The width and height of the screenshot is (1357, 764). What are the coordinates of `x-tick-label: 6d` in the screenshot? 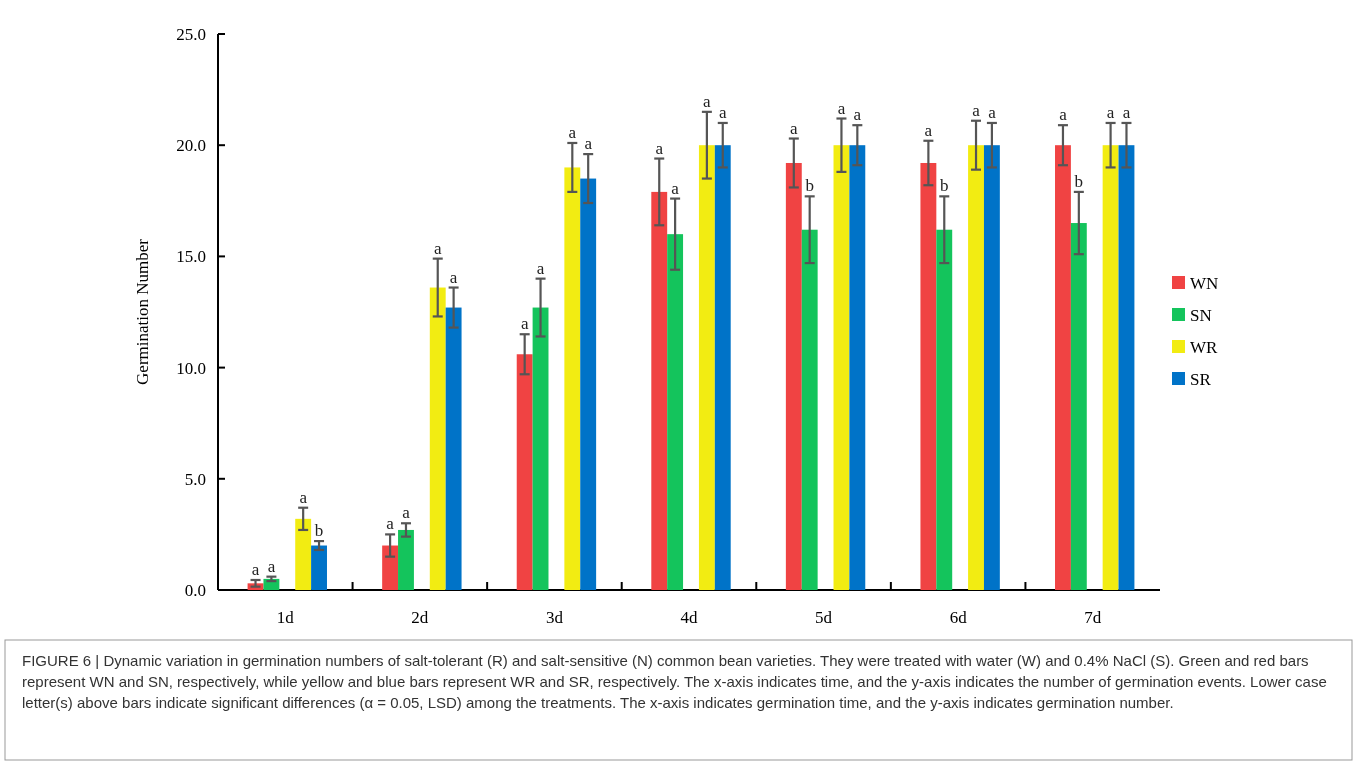 It's located at (958, 617).